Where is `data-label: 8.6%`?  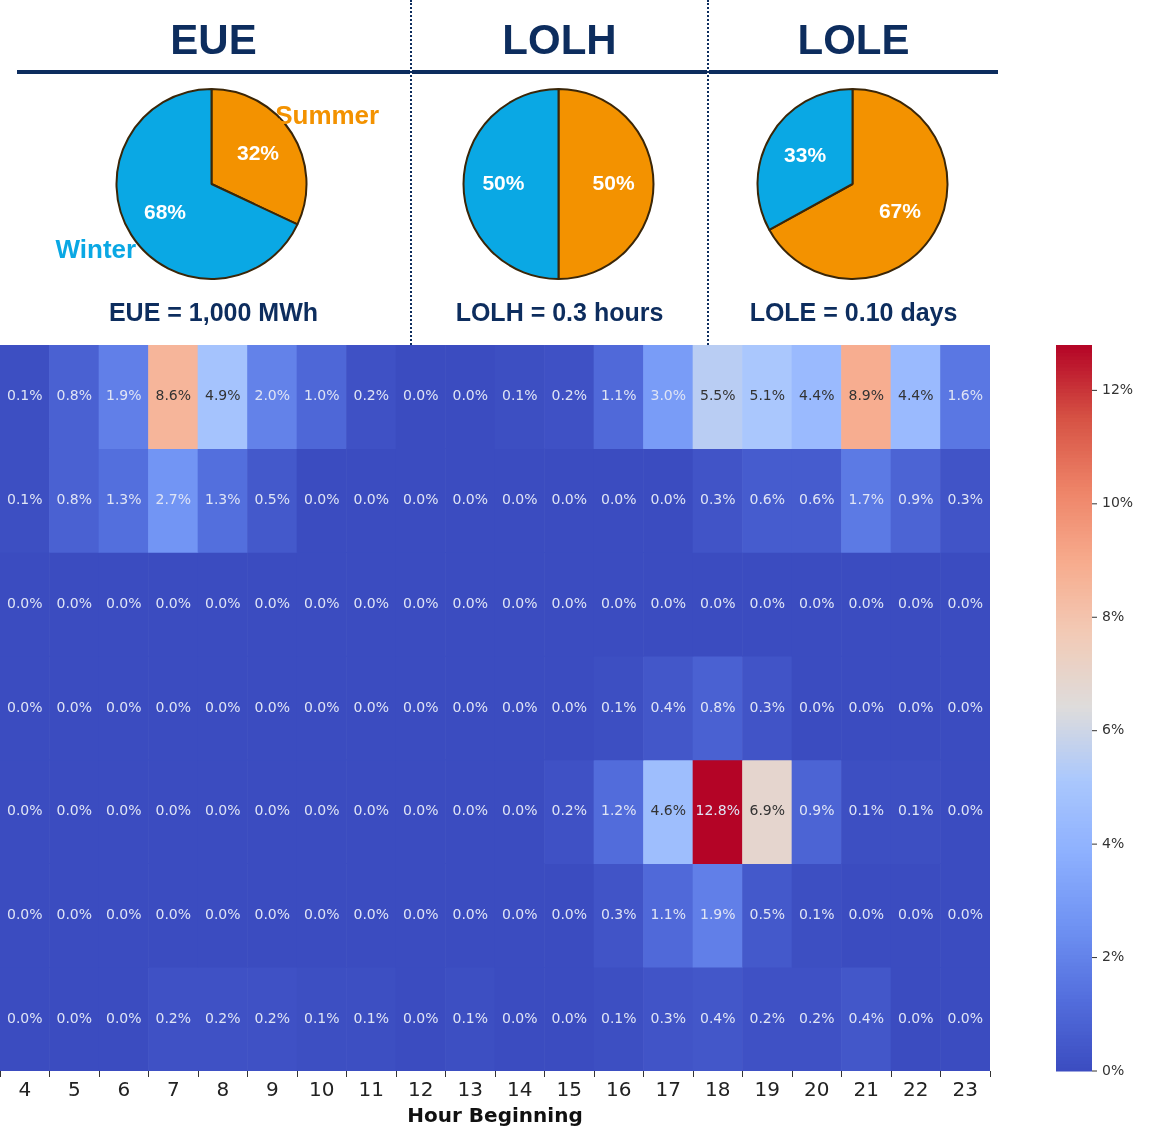 data-label: 8.6% is located at coordinates (173, 395).